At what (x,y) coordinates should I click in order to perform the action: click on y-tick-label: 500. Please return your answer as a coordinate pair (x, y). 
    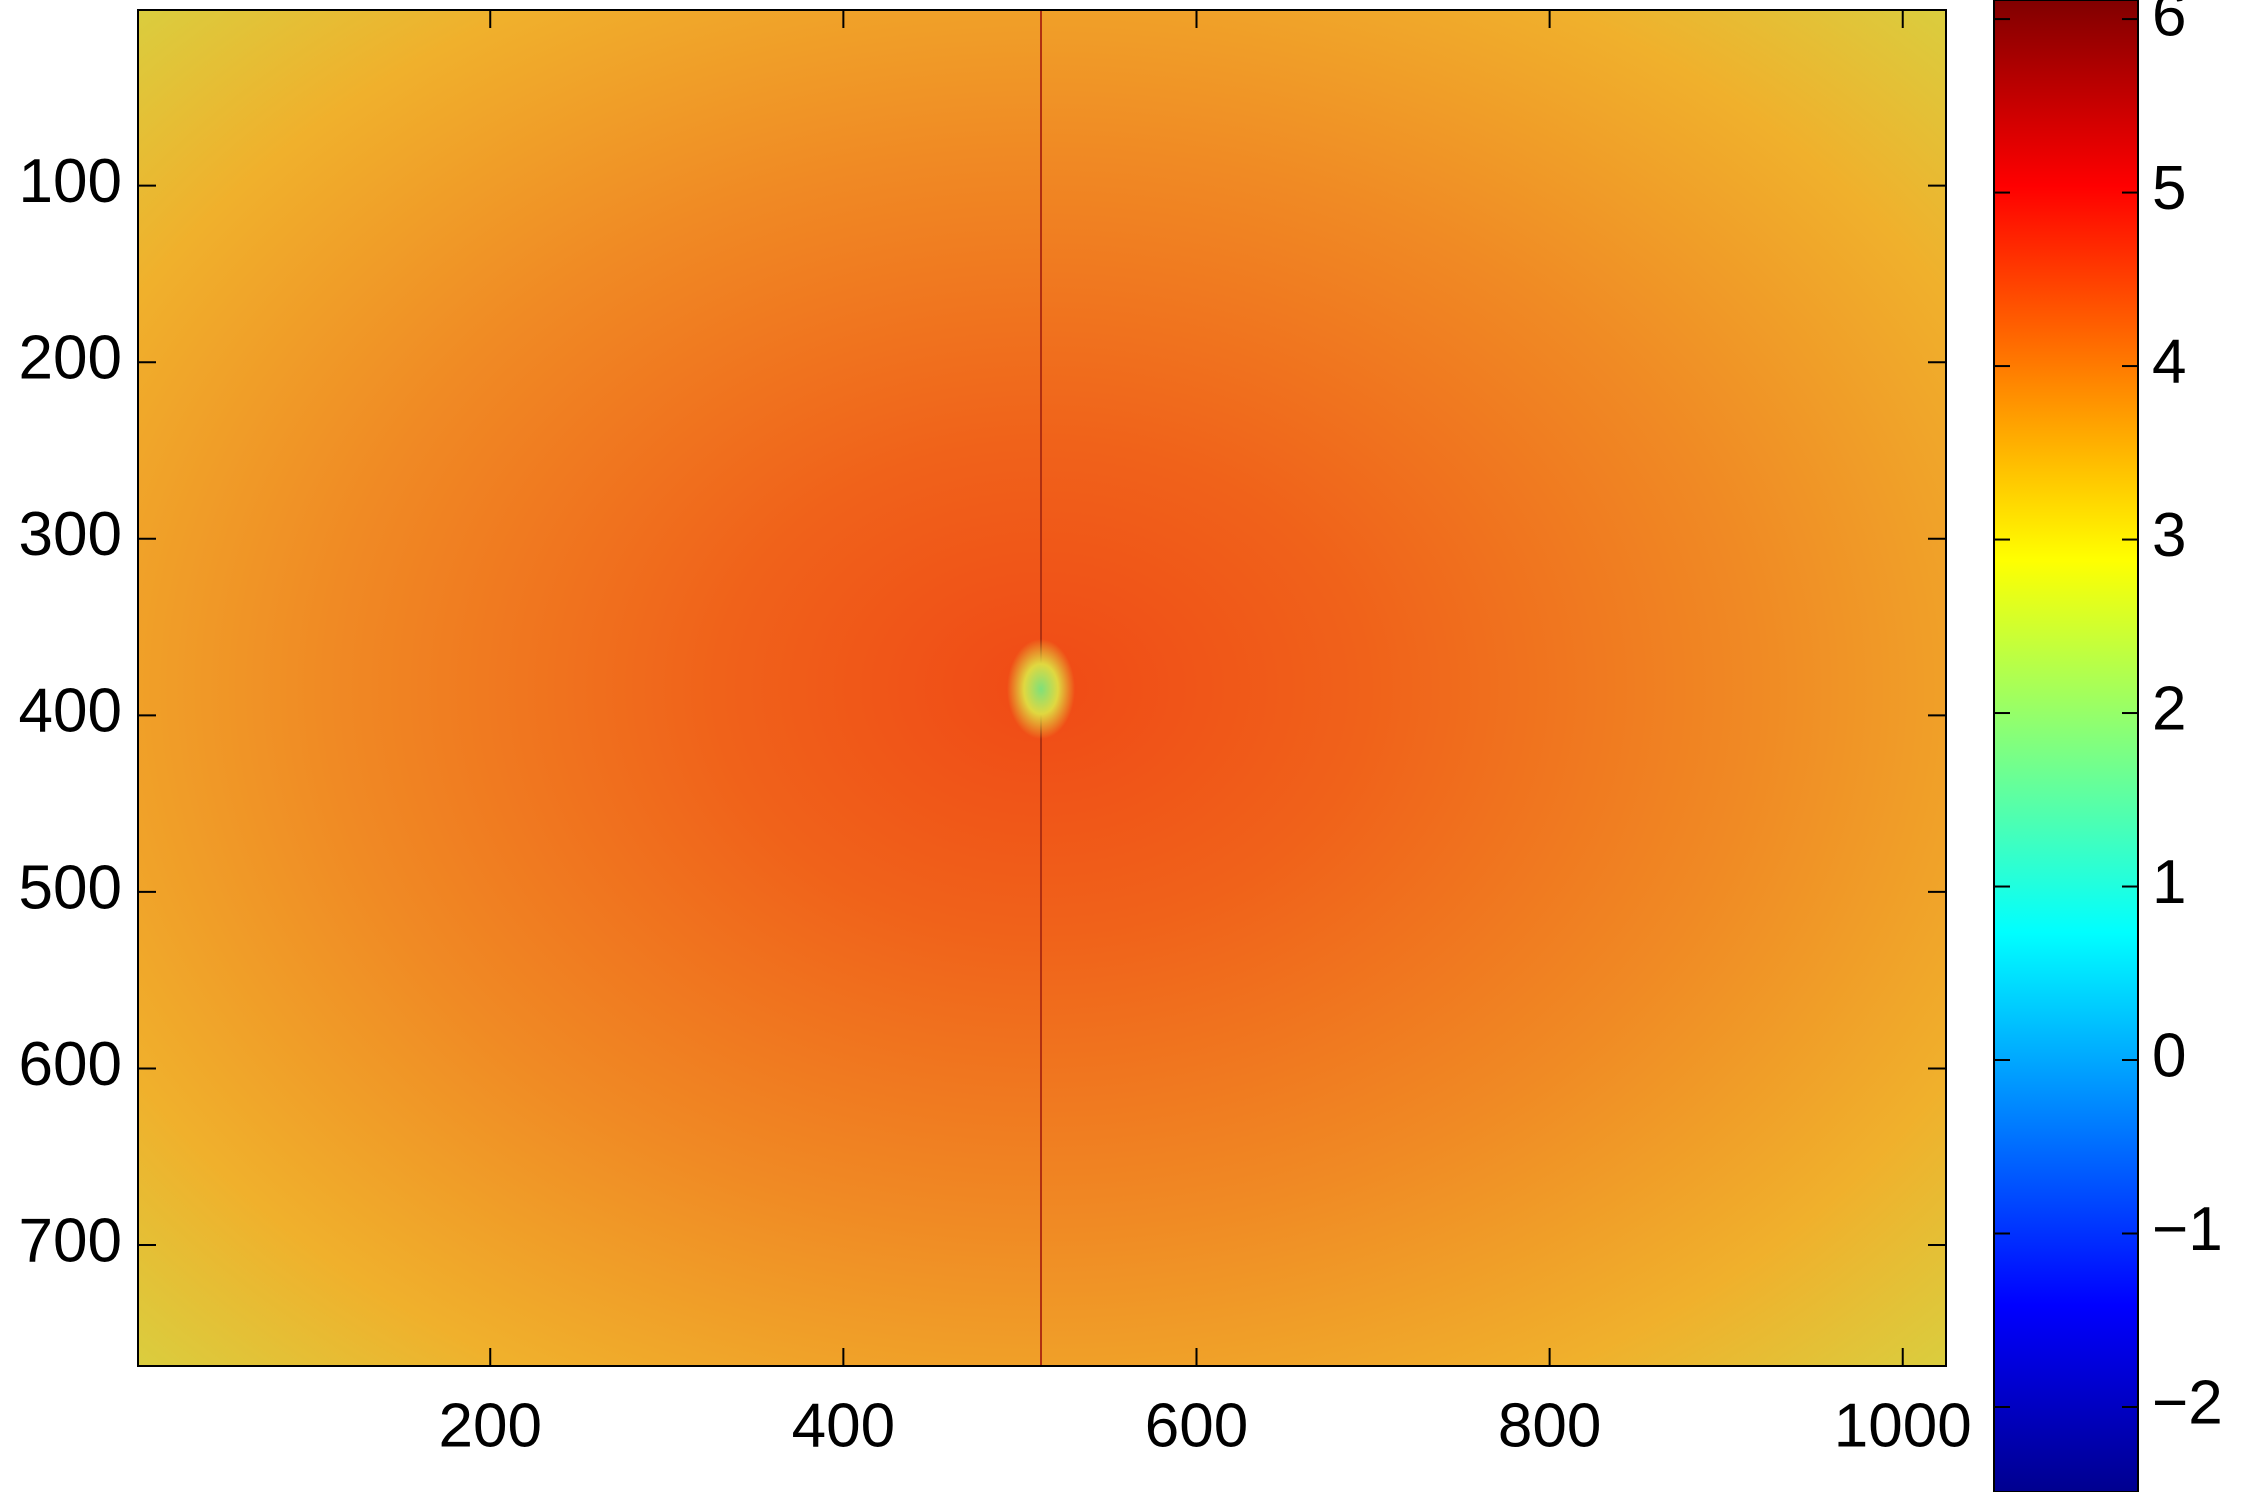
    Looking at the image, I should click on (70, 887).